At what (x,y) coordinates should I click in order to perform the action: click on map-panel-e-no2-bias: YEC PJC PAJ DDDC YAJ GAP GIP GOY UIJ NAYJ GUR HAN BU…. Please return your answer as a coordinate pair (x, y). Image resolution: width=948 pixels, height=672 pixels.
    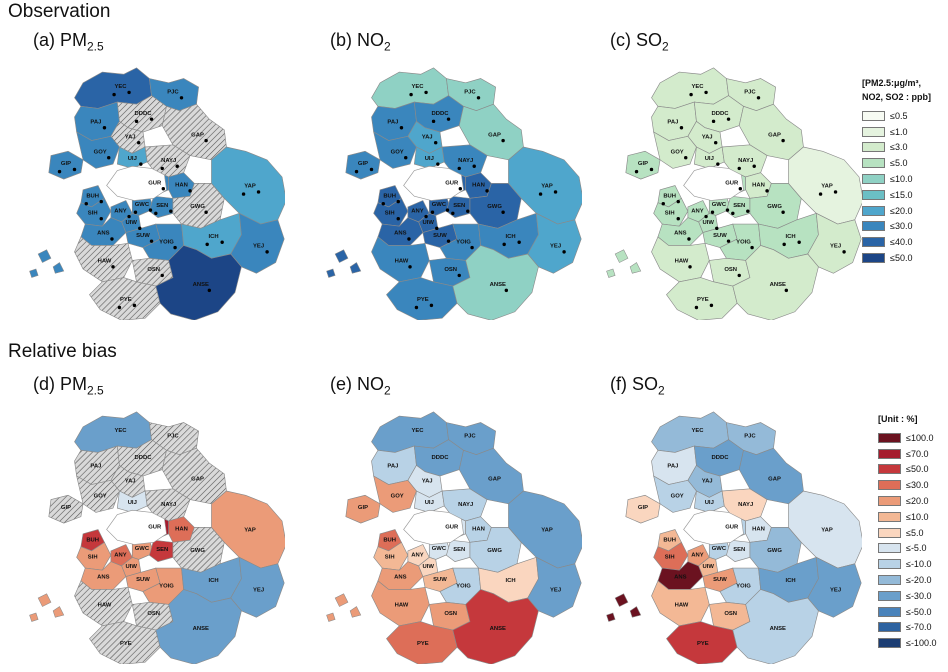
    Looking at the image, I should click on (462, 522).